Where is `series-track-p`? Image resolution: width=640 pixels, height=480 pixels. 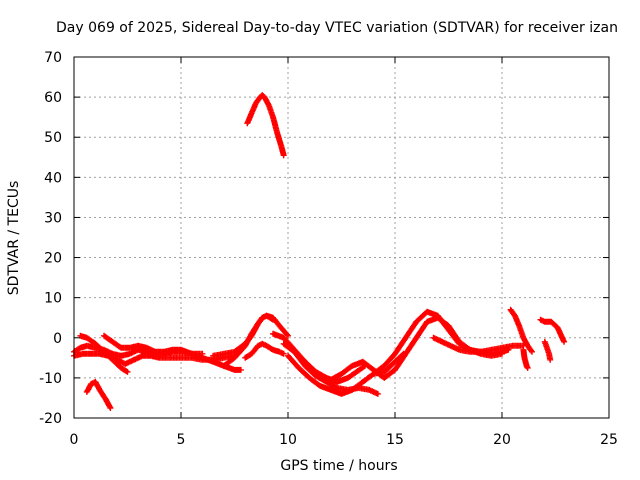
series-track-p is located at coordinates (521, 330).